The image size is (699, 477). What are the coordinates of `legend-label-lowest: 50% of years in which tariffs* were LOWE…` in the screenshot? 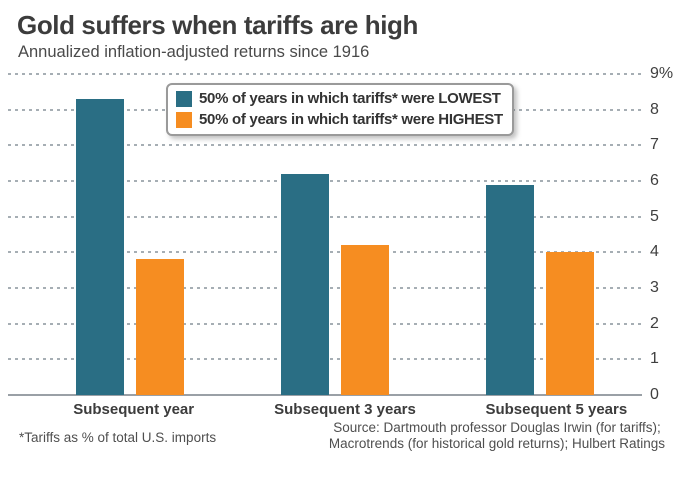 It's located at (350, 98).